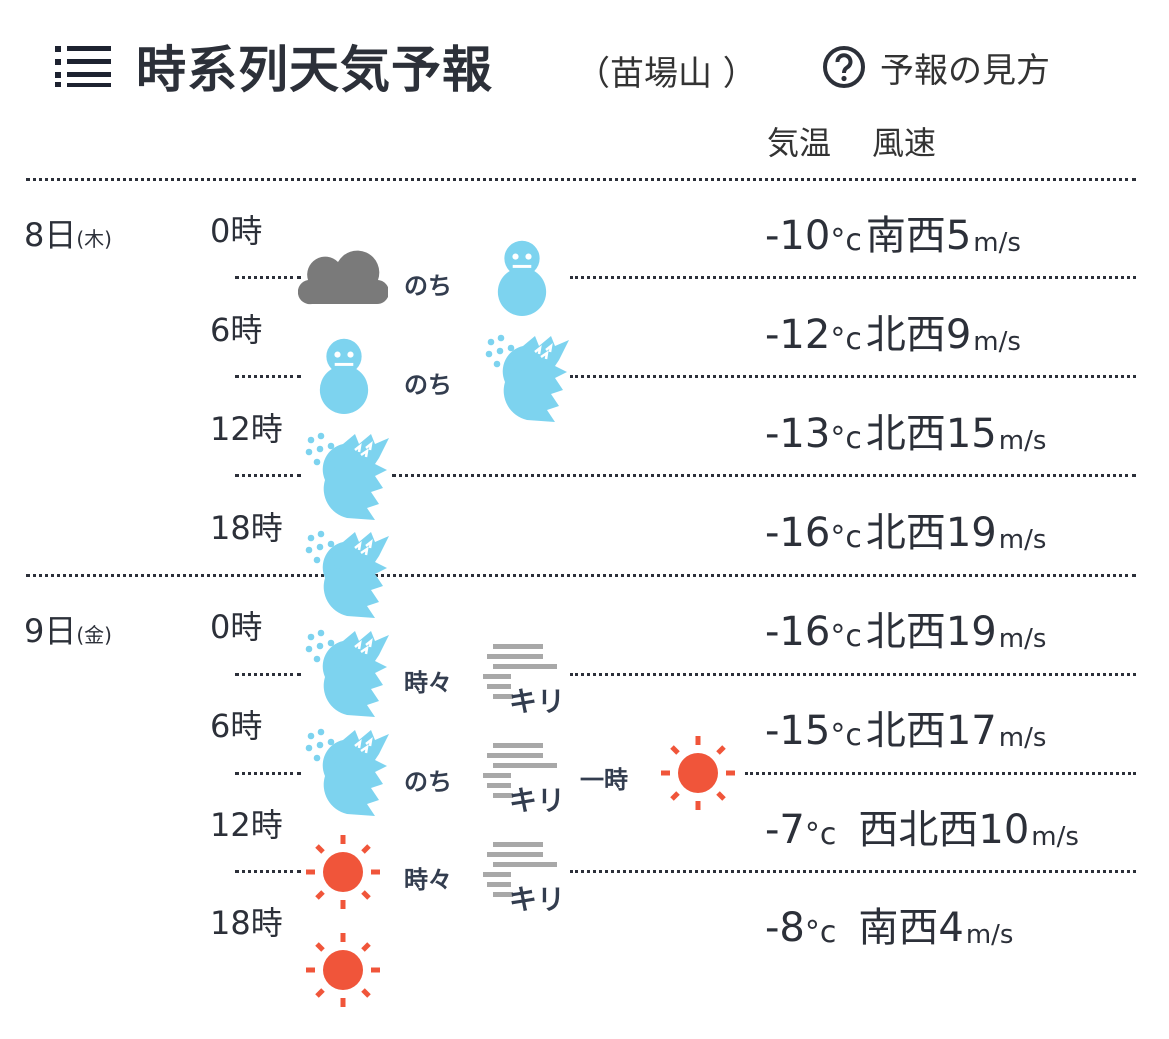 This screenshot has width=1169, height=1039. What do you see at coordinates (798, 731) in the screenshot?
I see `temperature: -15` at bounding box center [798, 731].